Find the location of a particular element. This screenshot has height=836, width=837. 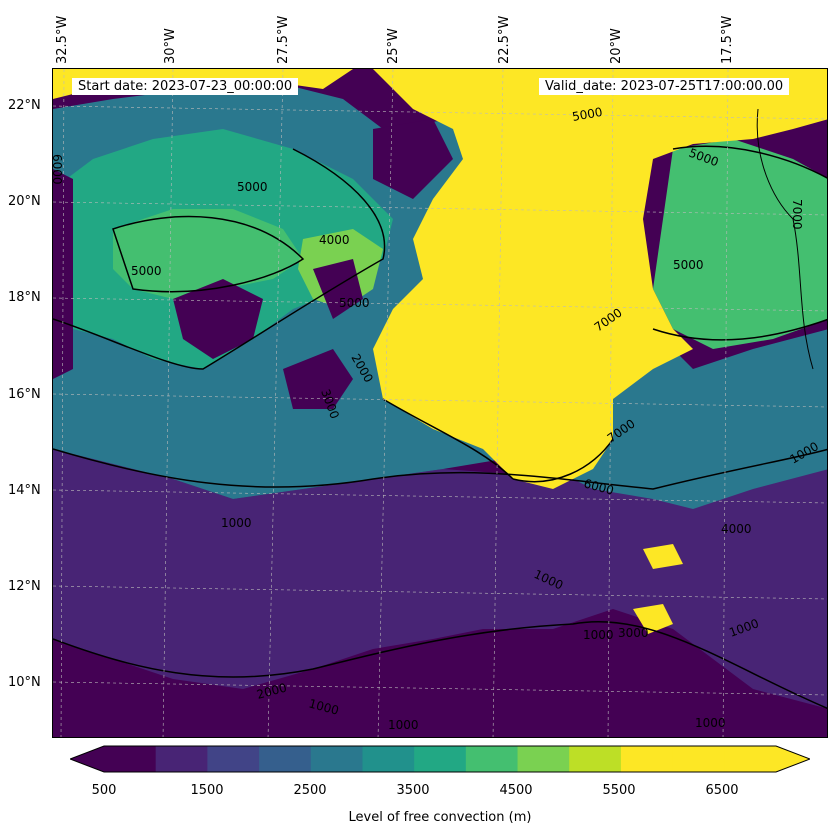

start-date-label: Start date: 2023-07-23_00:00:00 is located at coordinates (185, 86).